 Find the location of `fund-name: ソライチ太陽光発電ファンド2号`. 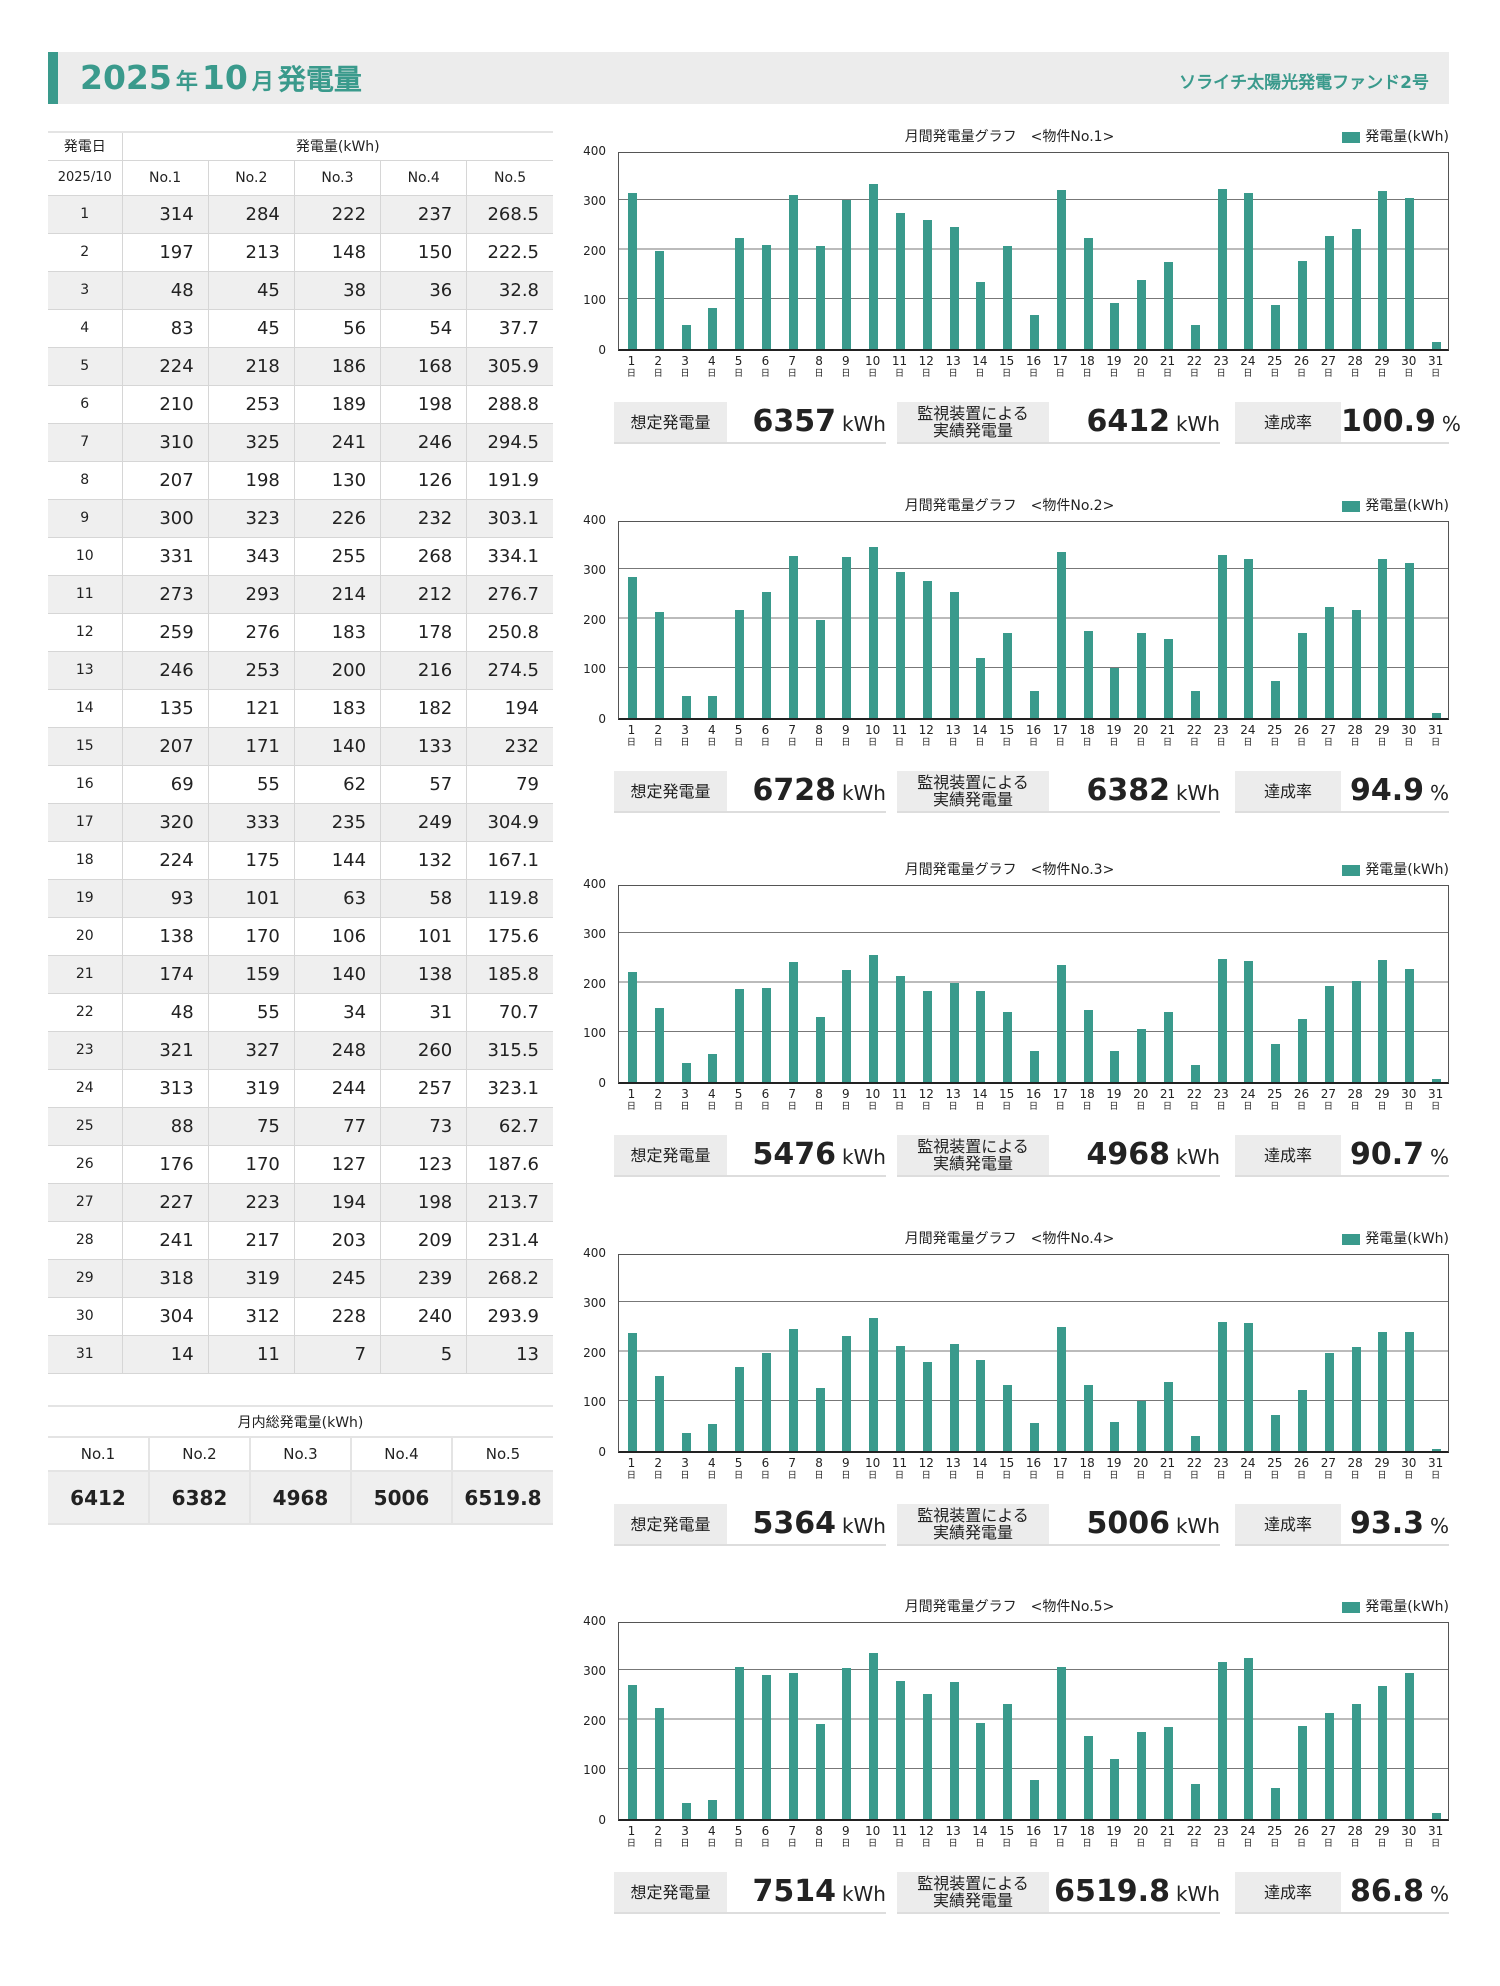

fund-name: ソライチ太陽光発電ファンド2号 is located at coordinates (1304, 83).